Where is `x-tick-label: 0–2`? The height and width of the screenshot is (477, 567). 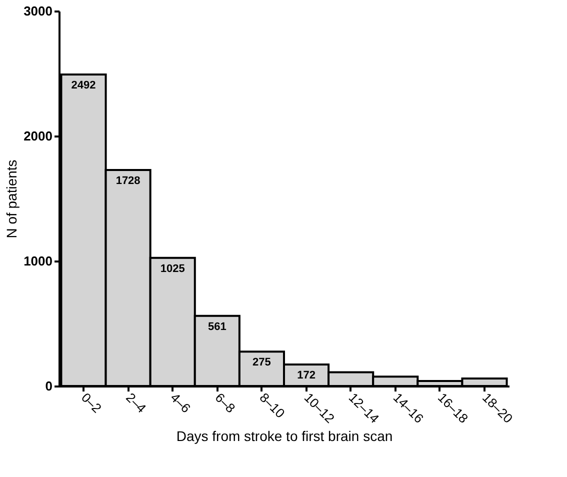 x-tick-label: 0–2 is located at coordinates (91, 403).